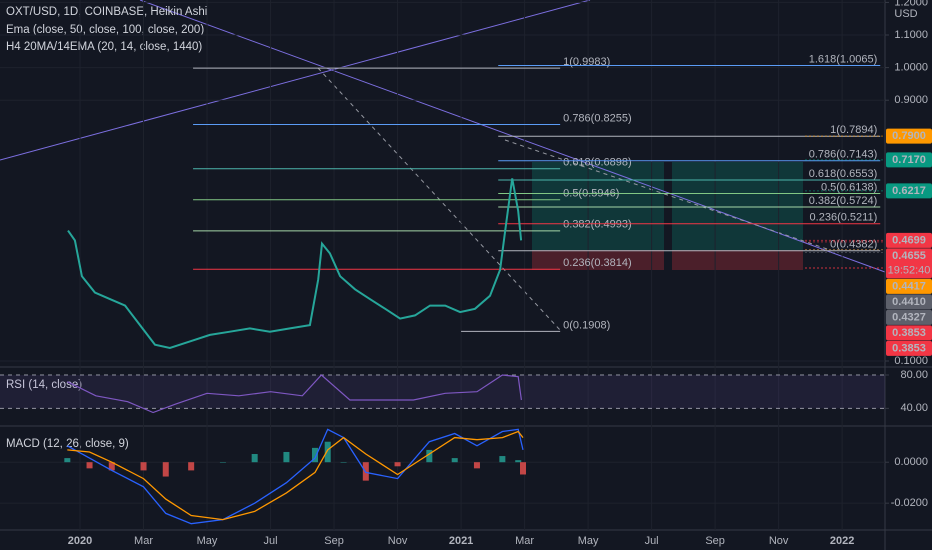 This screenshot has width=932, height=550. Describe the element at coordinates (843, 201) in the screenshot. I see `fib-label: 0.382(0.5724)` at that location.